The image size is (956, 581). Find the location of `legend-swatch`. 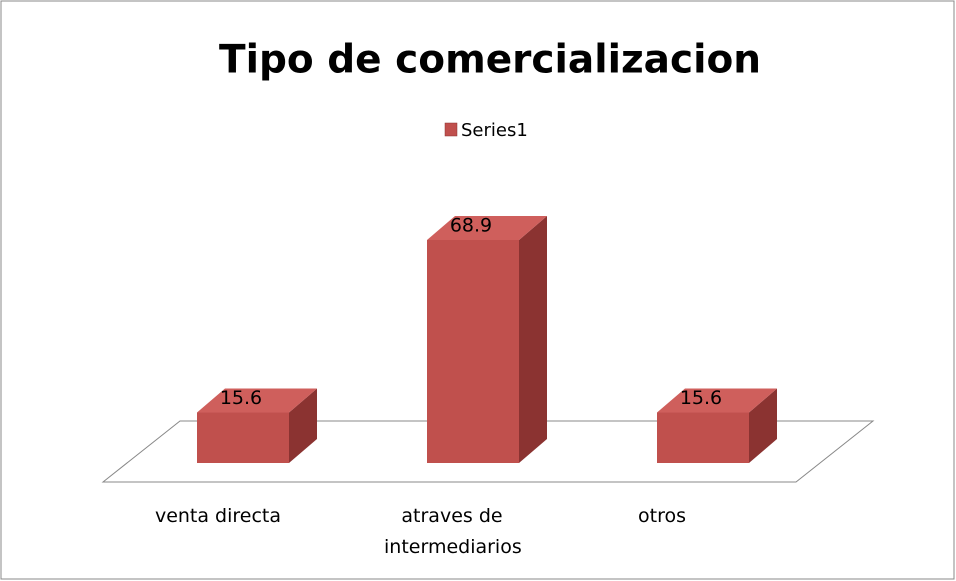

legend-swatch is located at coordinates (451, 129).